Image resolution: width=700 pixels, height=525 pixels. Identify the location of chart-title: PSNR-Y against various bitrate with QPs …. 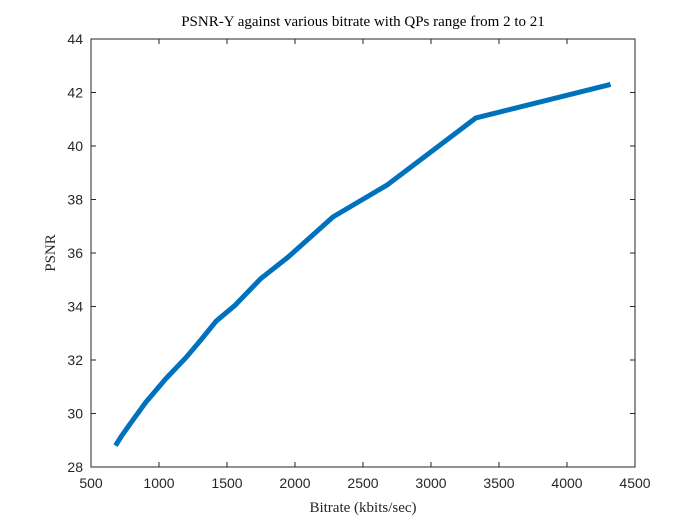
(363, 22).